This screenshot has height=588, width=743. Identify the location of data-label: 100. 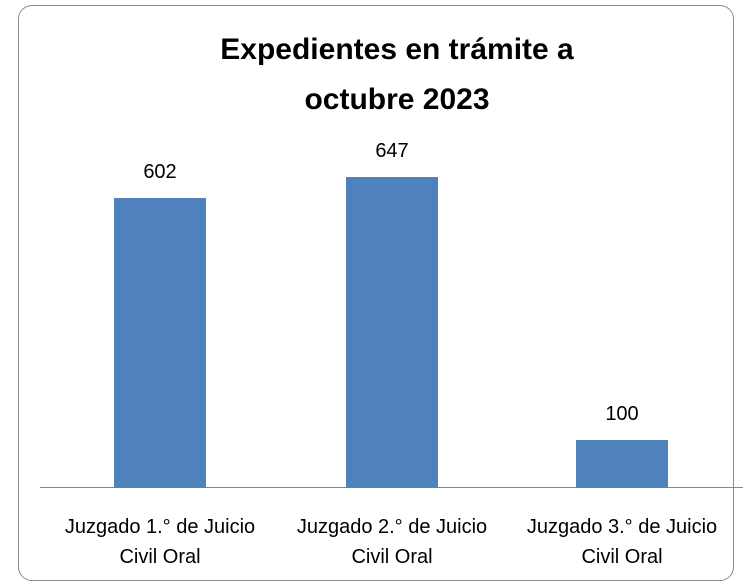
(622, 413).